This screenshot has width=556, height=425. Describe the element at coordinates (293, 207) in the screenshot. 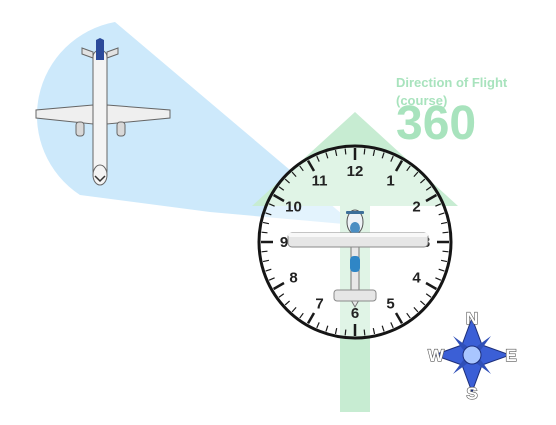

I see `clock-number-10: 10` at that location.